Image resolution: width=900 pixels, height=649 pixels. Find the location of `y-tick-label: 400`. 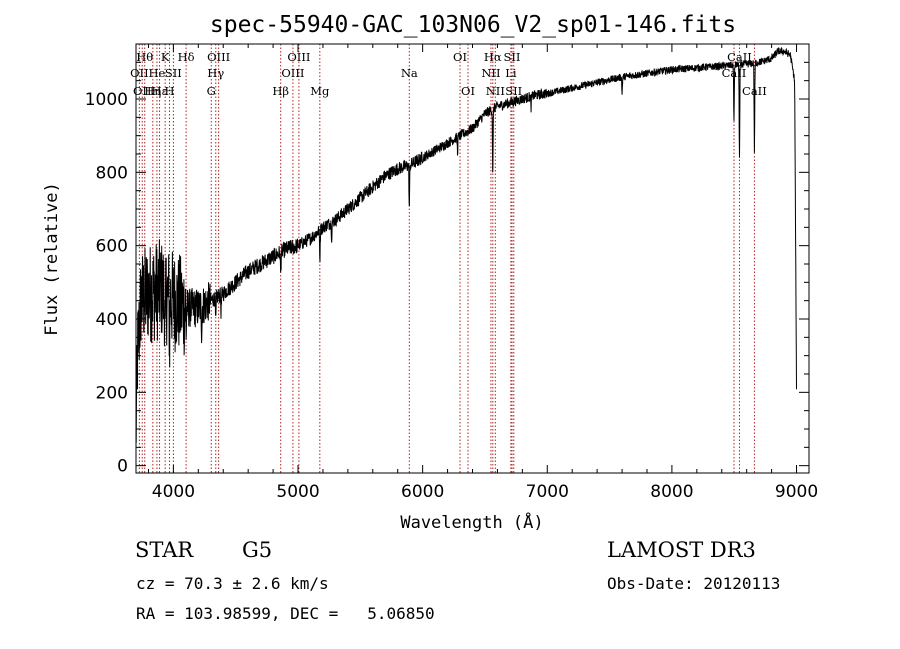

y-tick-label: 400 is located at coordinates (112, 320).